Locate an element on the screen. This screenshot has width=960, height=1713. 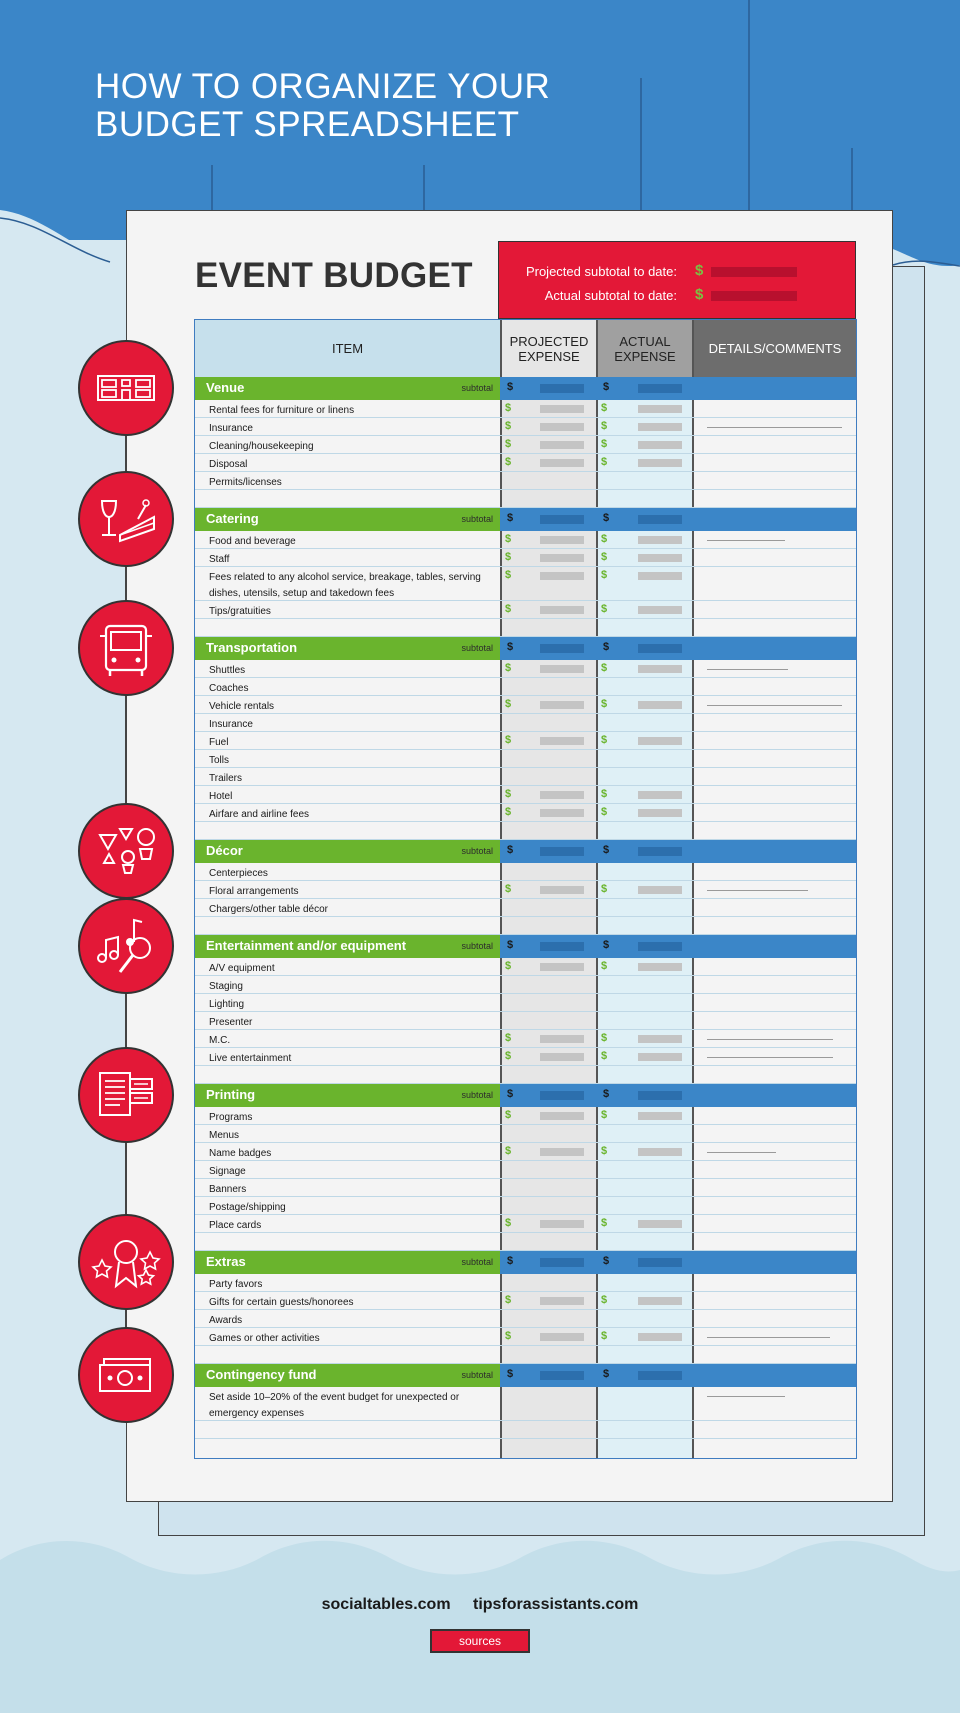
item-label: Live entertainment is located at coordinates (250, 1058).